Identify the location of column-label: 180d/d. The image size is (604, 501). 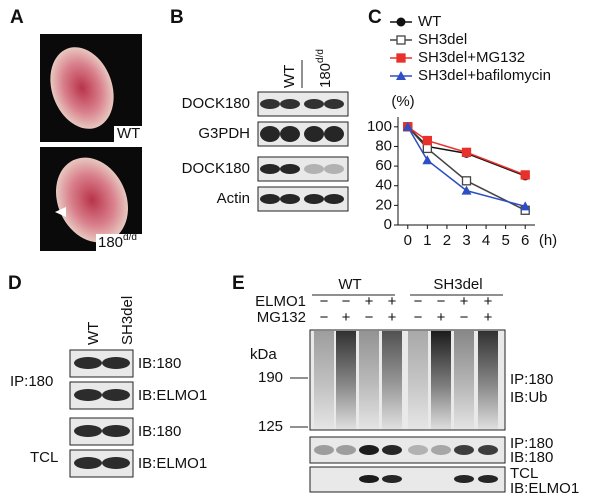
(324, 68).